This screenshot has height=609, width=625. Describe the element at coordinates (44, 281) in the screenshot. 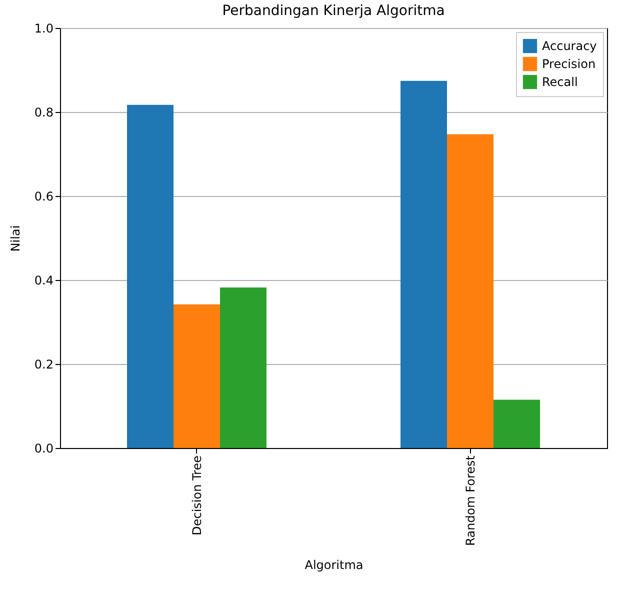

I see `y-tick-label: 0.4` at that location.